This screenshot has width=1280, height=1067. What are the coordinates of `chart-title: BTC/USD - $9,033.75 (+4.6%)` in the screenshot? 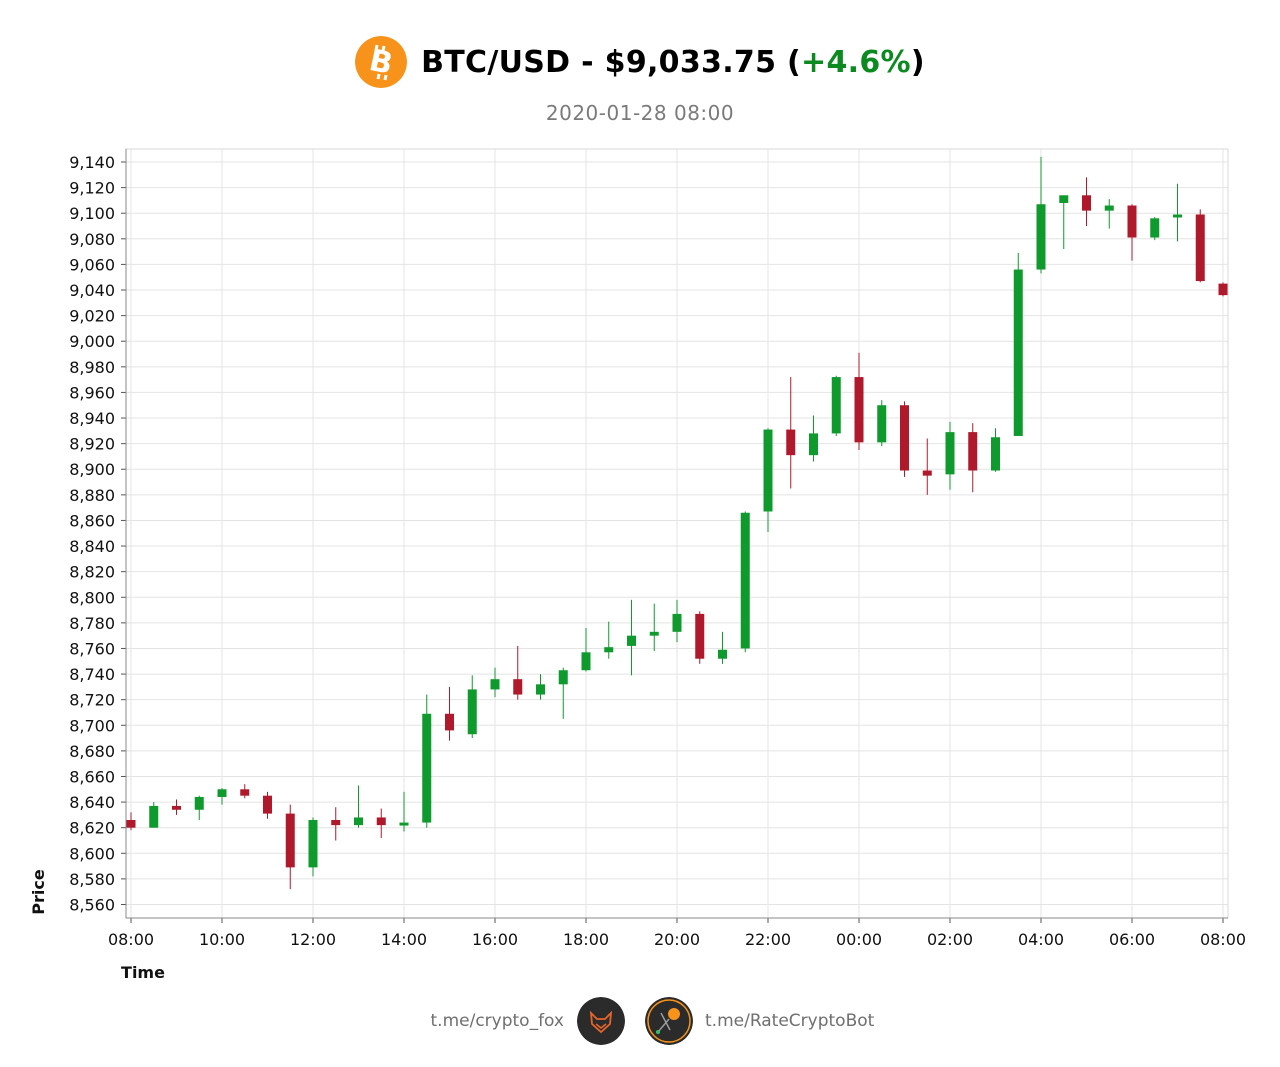 It's located at (673, 62).